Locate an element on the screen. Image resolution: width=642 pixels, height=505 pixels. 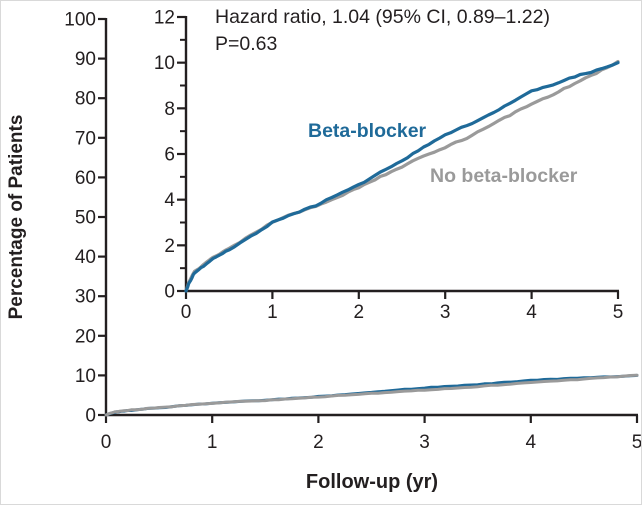
main-y-tick-label: 40 is located at coordinates (85, 257).